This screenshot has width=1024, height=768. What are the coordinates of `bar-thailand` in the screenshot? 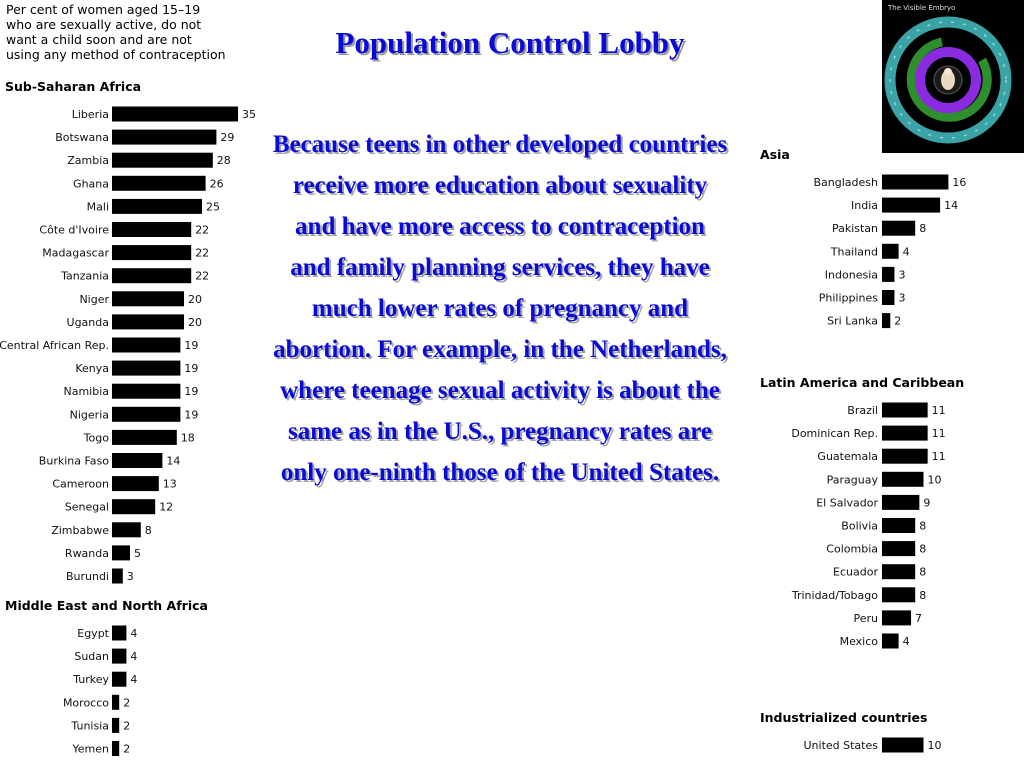 It's located at (890, 251).